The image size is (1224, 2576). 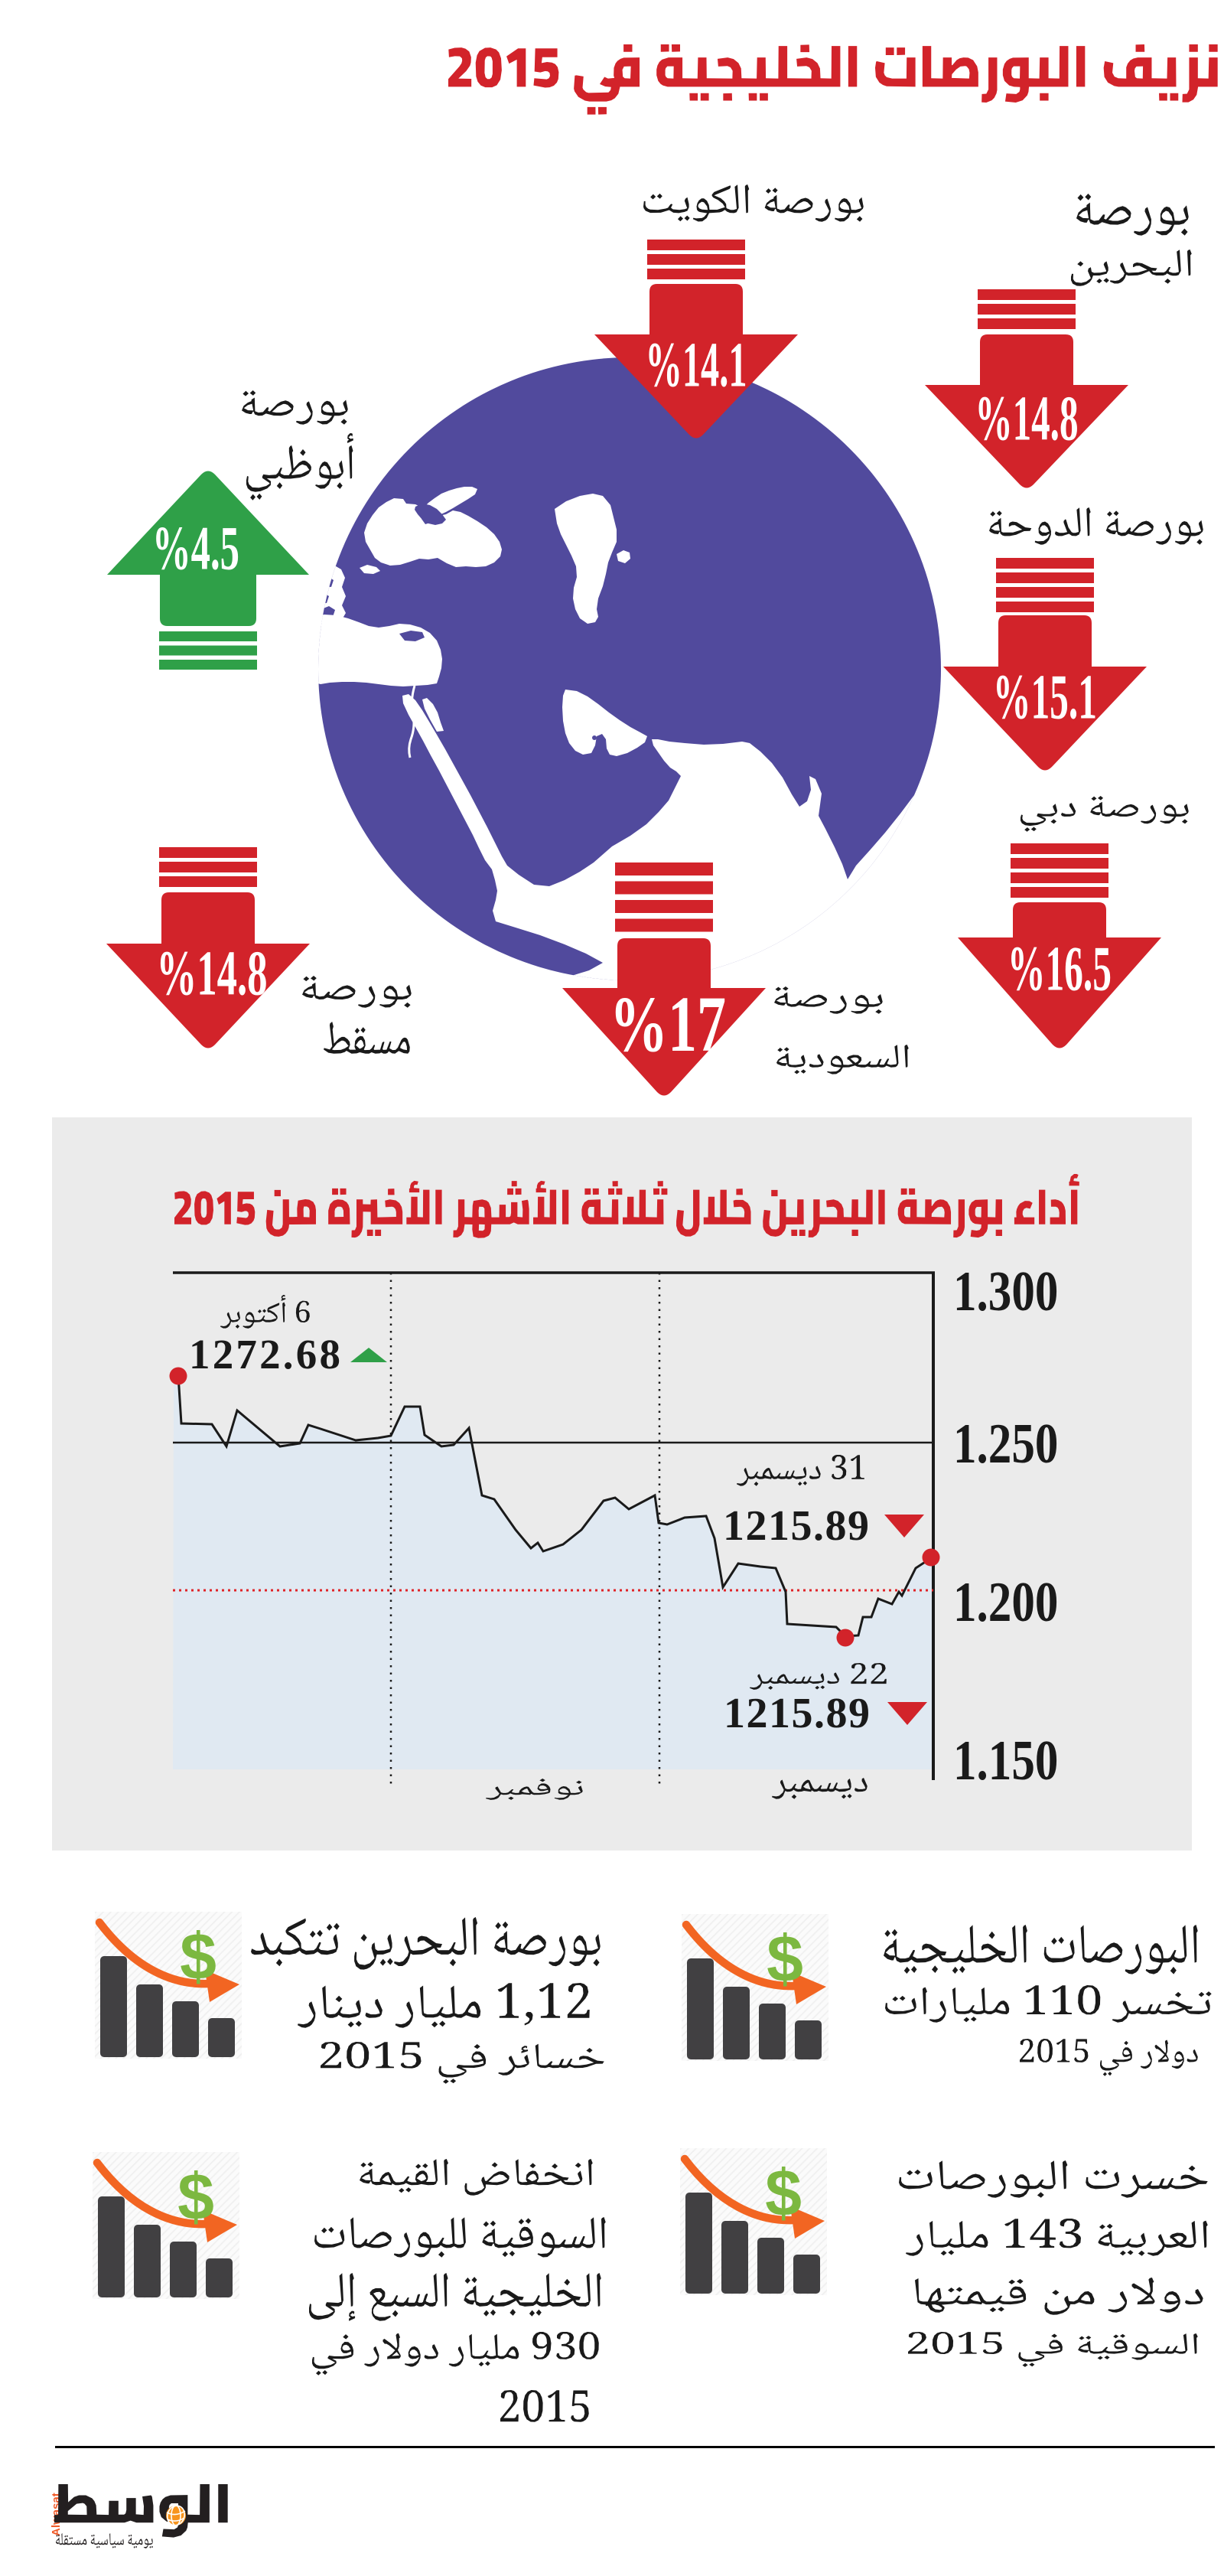 What do you see at coordinates (196, 548) in the screenshot?
I see `svg-text: %4.5` at bounding box center [196, 548].